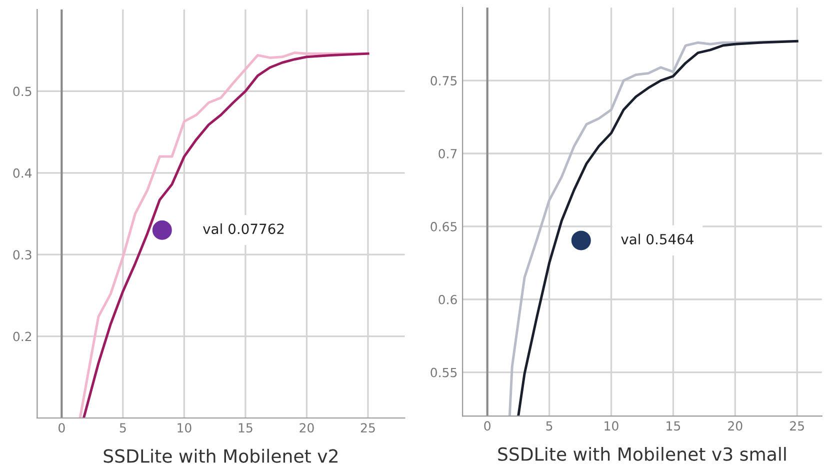 The width and height of the screenshot is (826, 475). What do you see at coordinates (443, 373) in the screenshot?
I see `y-tick-label: 0.55` at bounding box center [443, 373].